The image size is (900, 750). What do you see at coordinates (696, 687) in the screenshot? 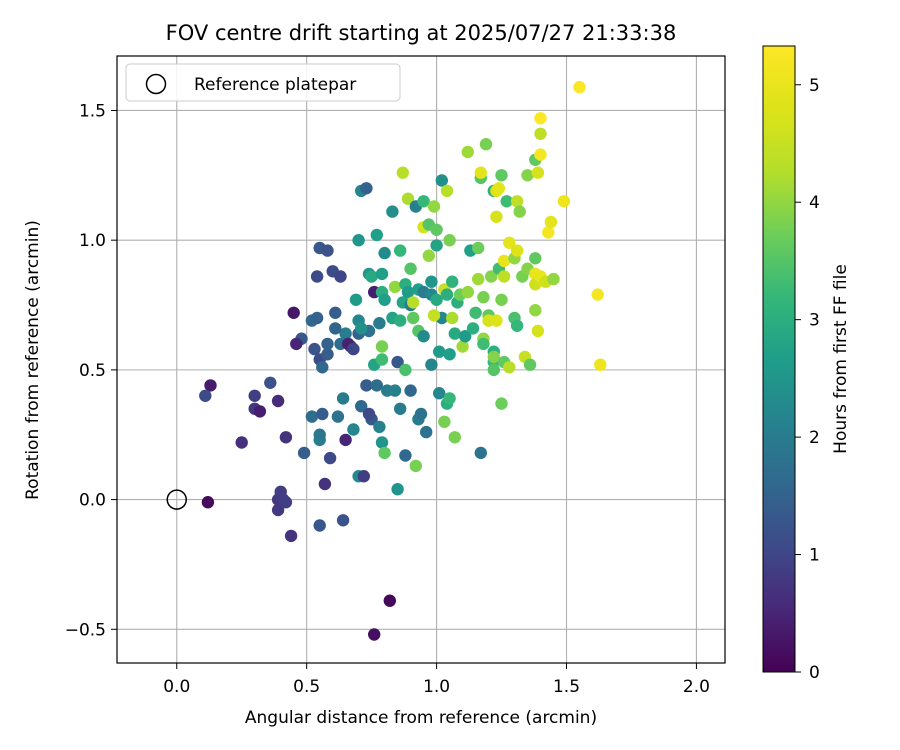
I see `x-tick-label: 2.0` at bounding box center [696, 687].